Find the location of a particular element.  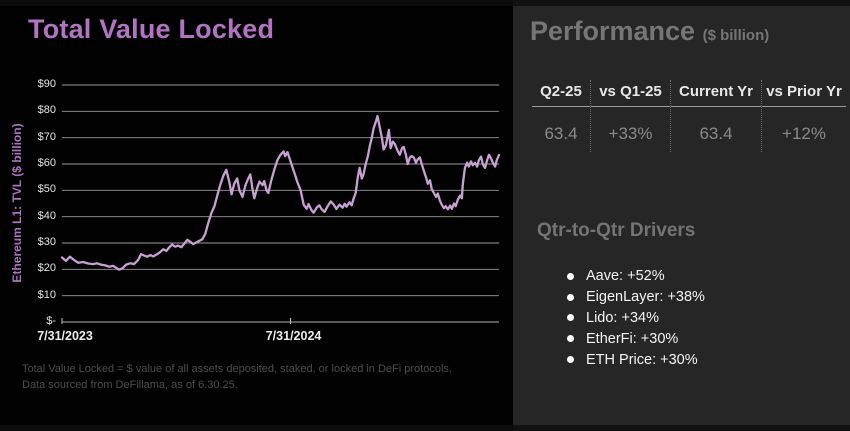

y-tick-label: $70 is located at coordinates (46, 136).